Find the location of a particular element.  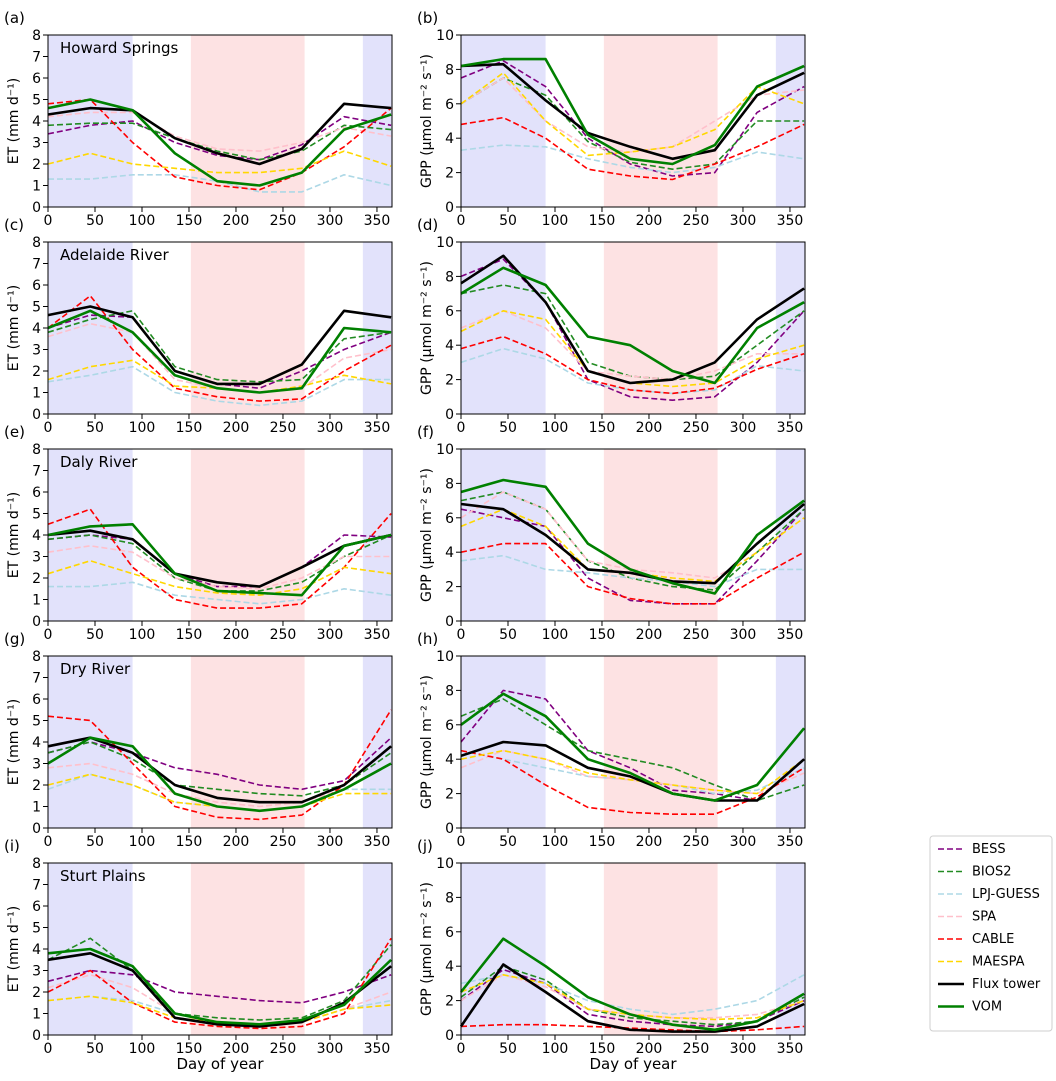

legend-label: MAESPA is located at coordinates (998, 962).